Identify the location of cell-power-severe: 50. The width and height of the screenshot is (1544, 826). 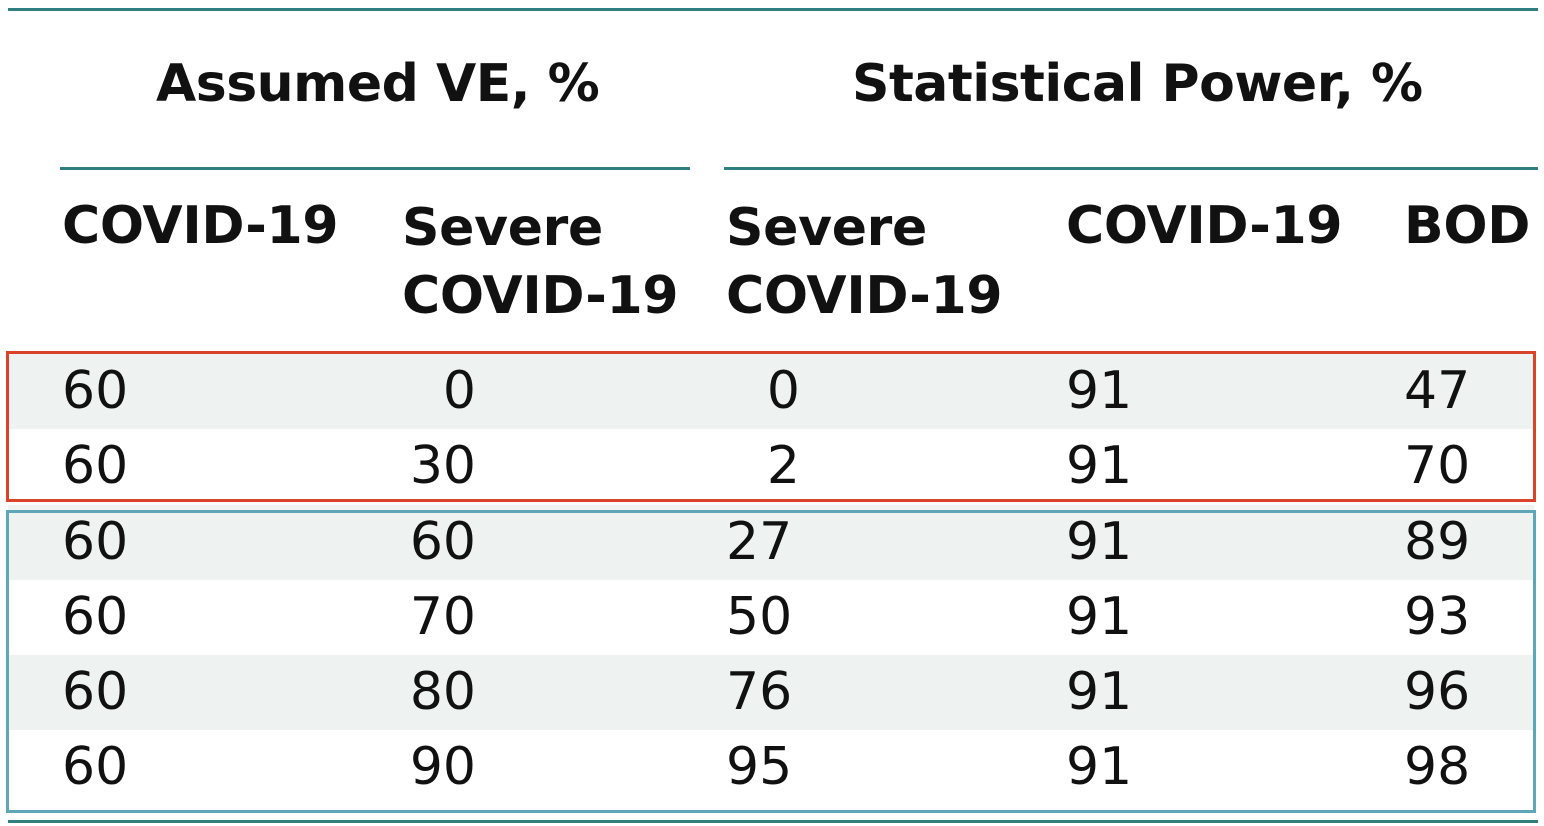
(759, 617).